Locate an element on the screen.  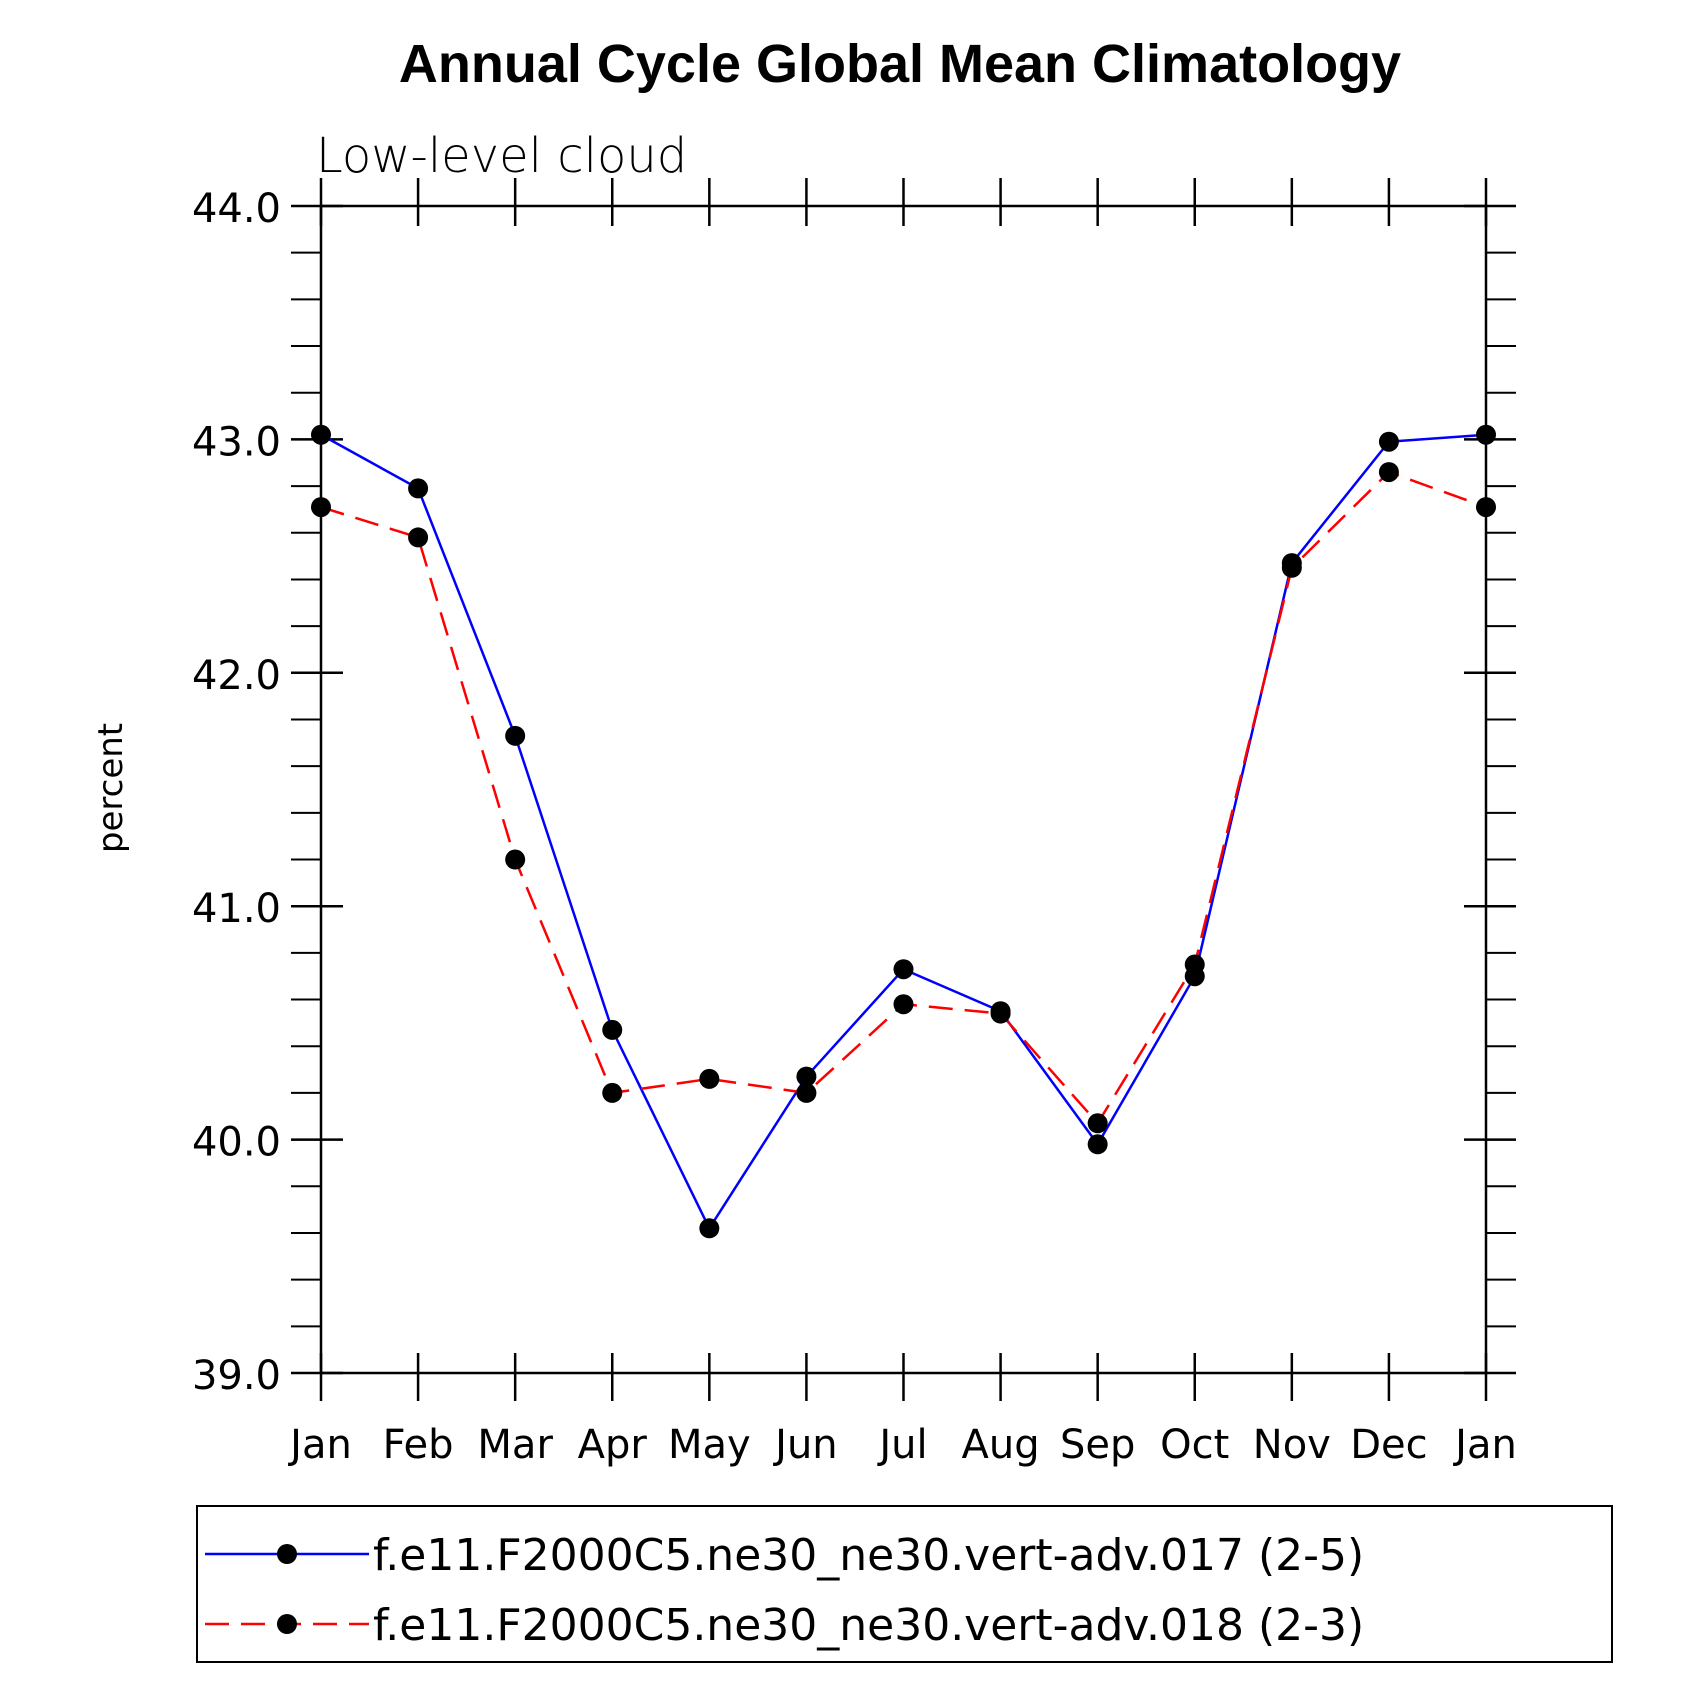
x-tick-label: Sep is located at coordinates (1097, 1445).